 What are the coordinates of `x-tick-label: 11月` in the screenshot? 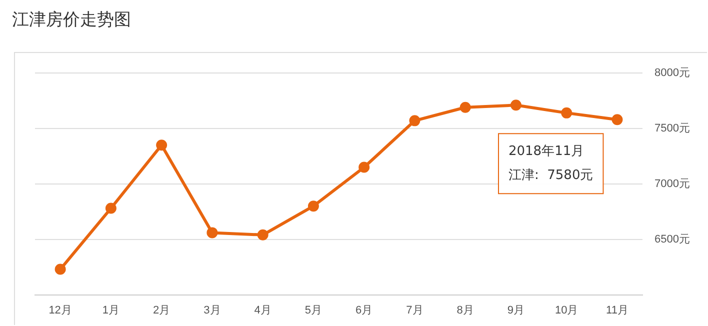 It's located at (617, 310).